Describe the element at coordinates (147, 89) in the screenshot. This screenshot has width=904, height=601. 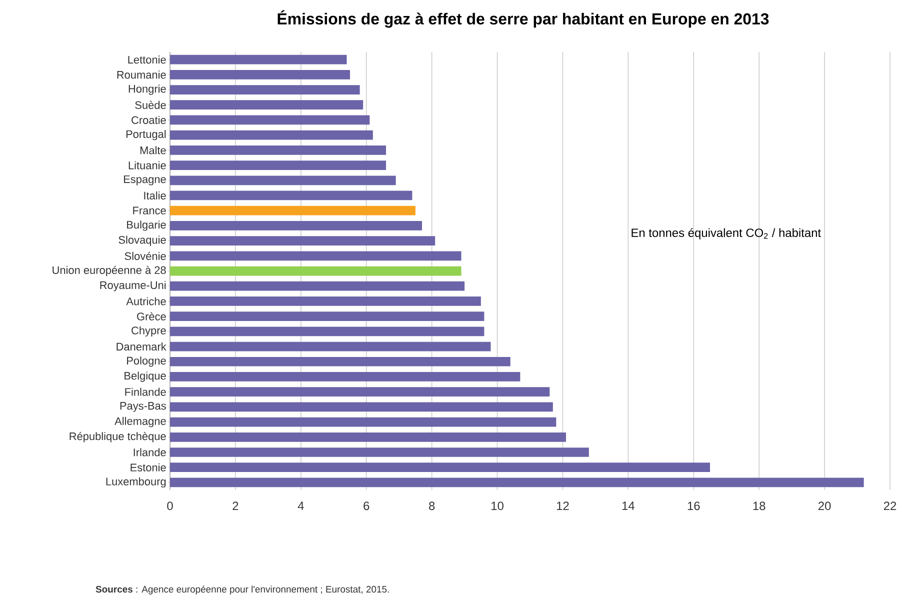
I see `y-tick-label: Hongrie` at that location.